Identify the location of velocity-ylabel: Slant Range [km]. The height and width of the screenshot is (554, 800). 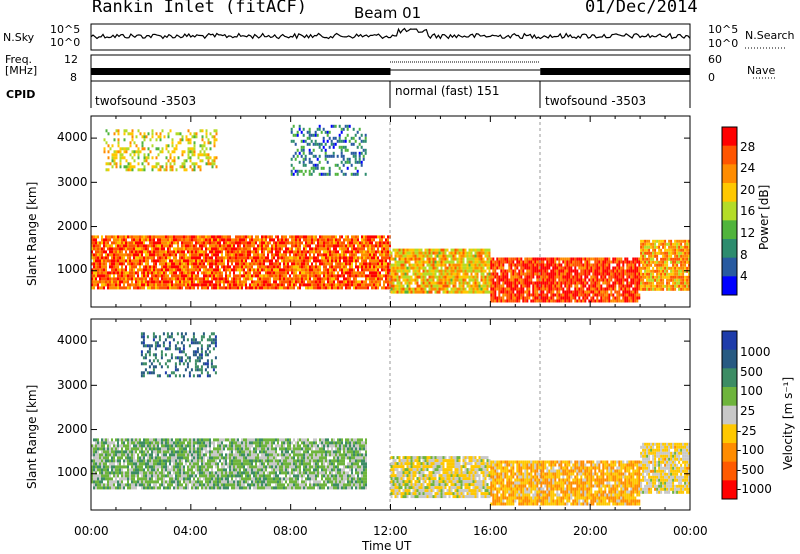
(32, 436).